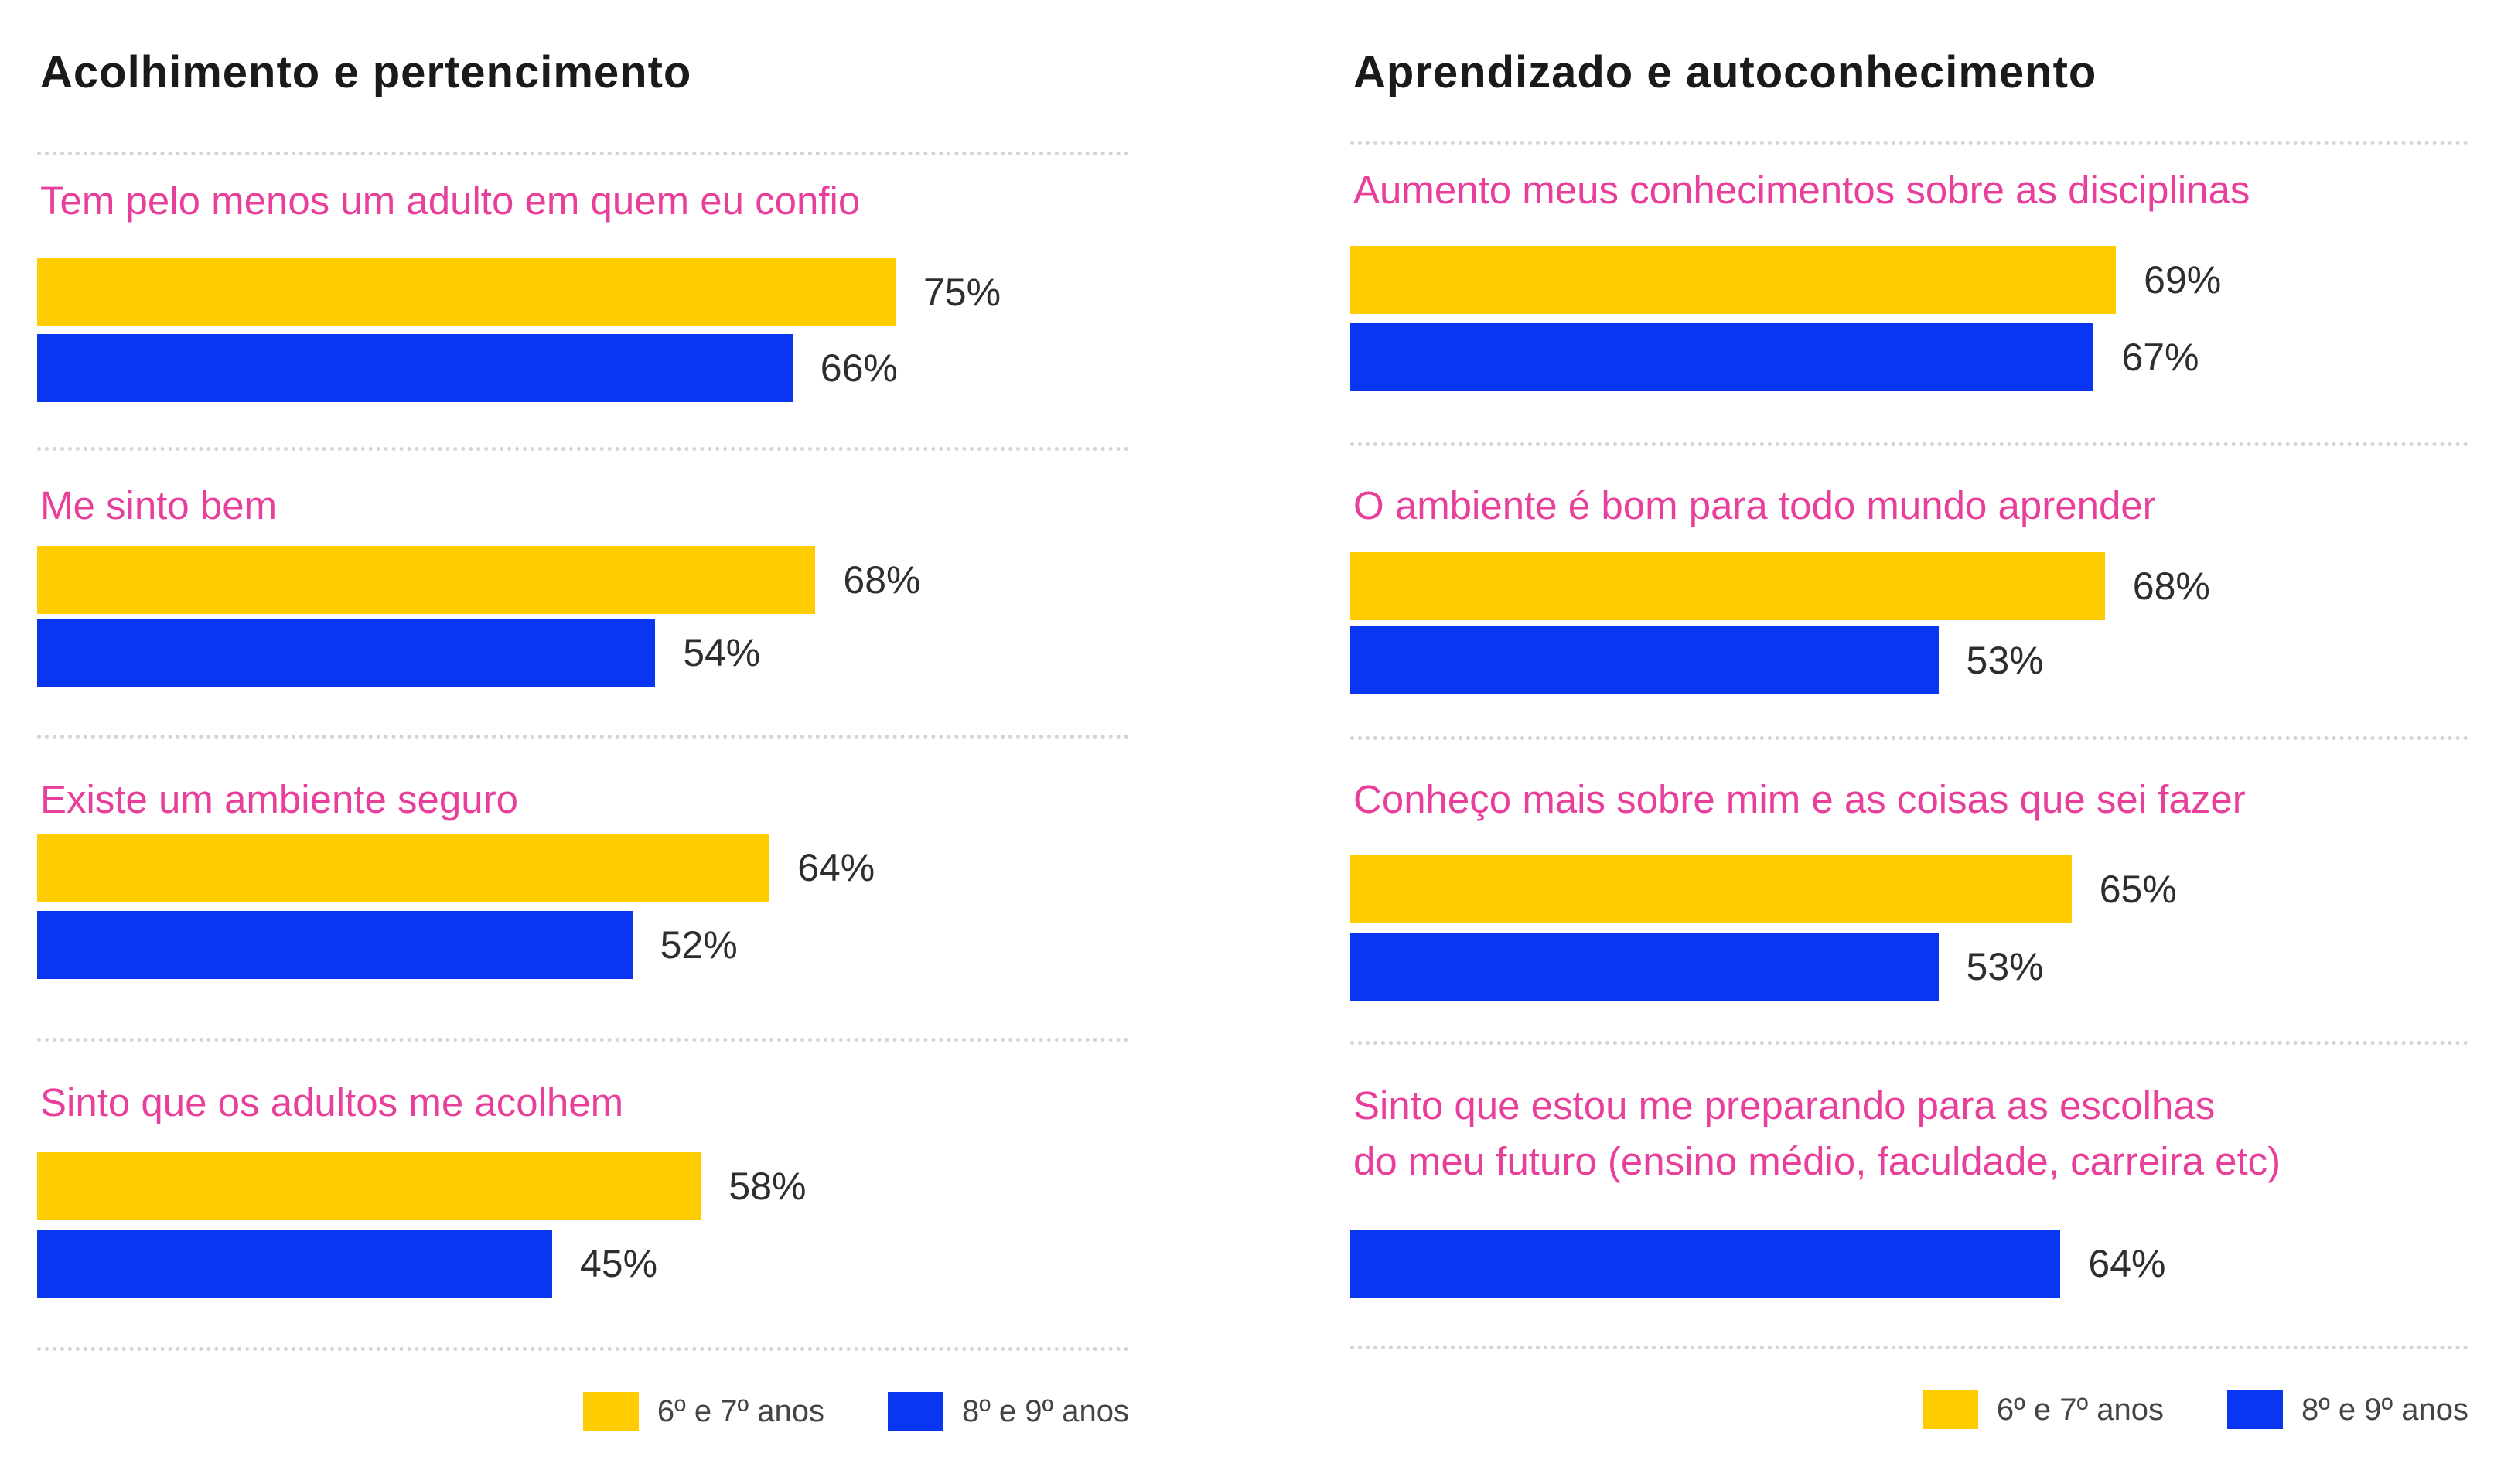  I want to click on value-label: 69%, so click(2183, 280).